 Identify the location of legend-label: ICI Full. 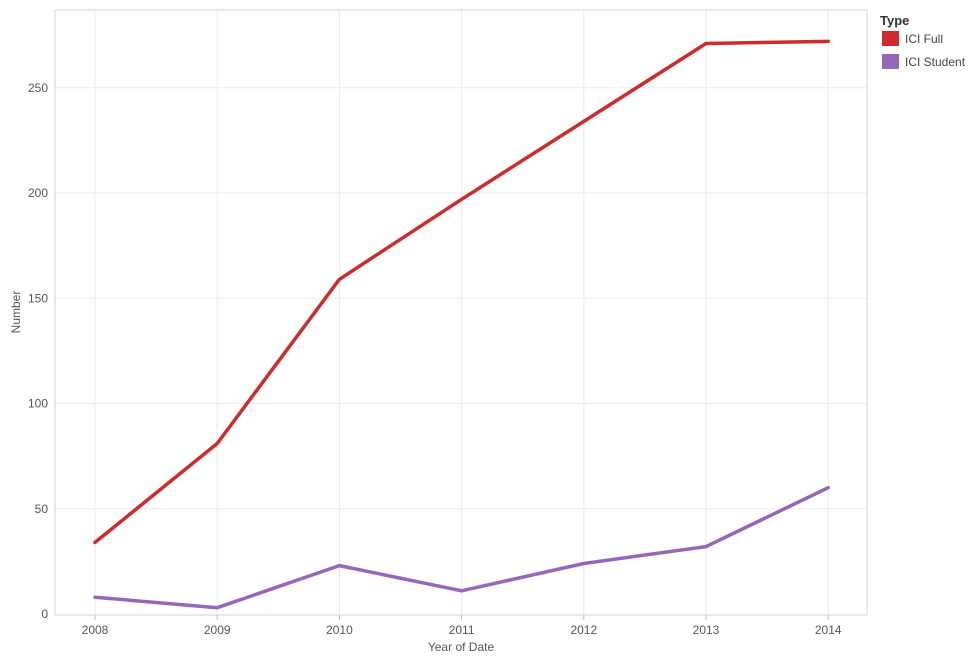
(924, 39).